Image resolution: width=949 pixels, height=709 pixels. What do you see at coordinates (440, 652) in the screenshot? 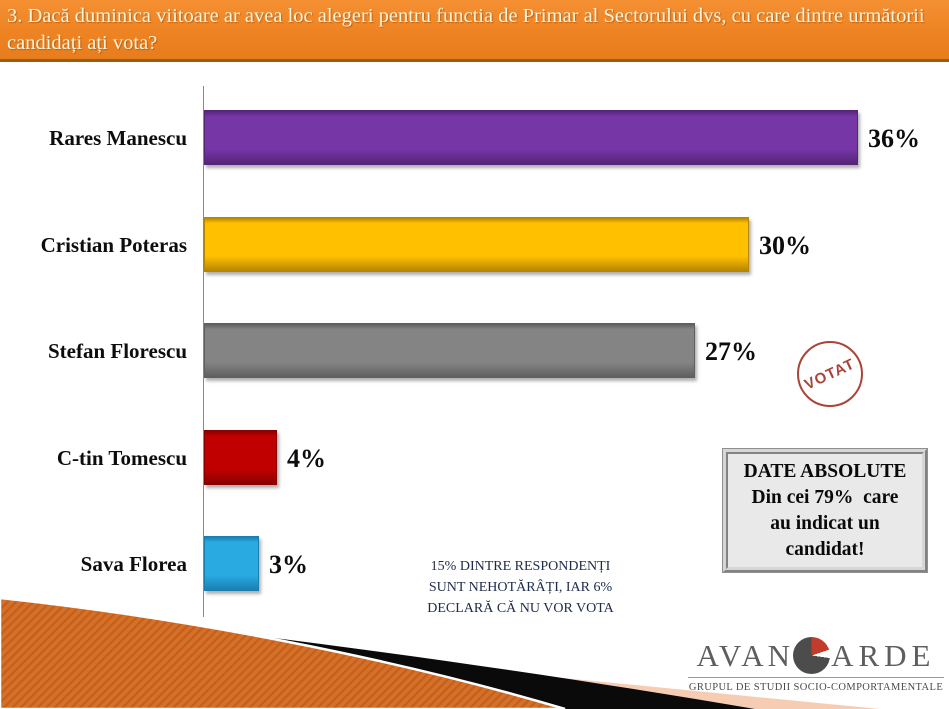
I see `corner-decoration` at bounding box center [440, 652].